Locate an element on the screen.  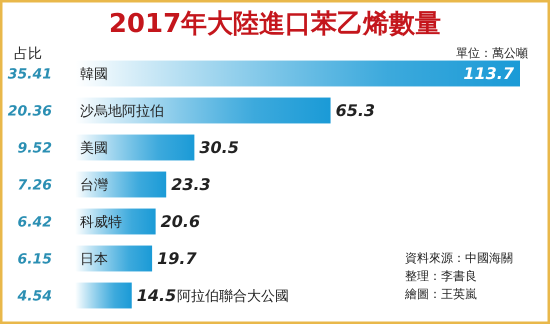
y-tick-label: 阿拉伯聯合大公國 is located at coordinates (233, 296).